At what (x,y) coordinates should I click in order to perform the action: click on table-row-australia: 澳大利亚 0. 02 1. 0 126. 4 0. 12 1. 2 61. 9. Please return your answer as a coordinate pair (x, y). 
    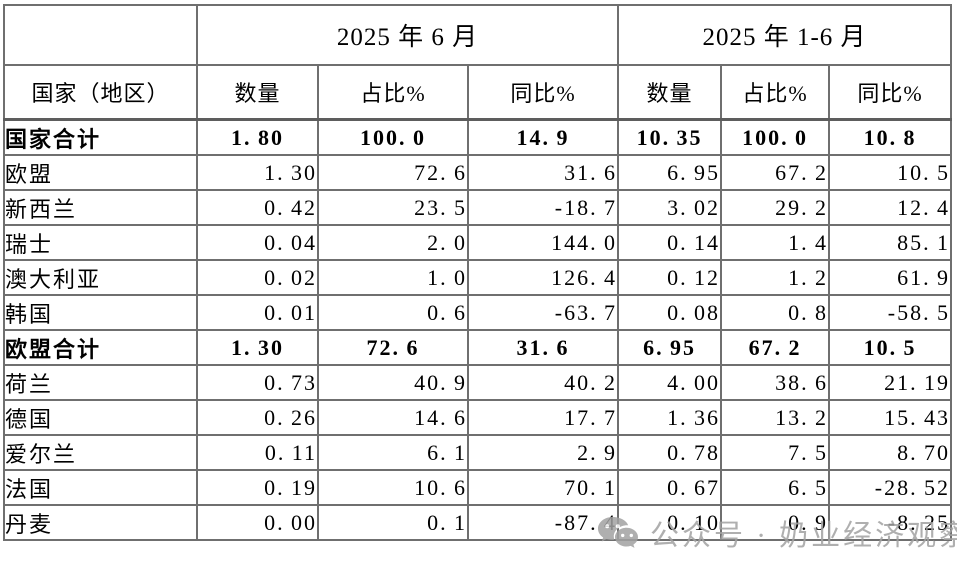
    Looking at the image, I should click on (478, 277).